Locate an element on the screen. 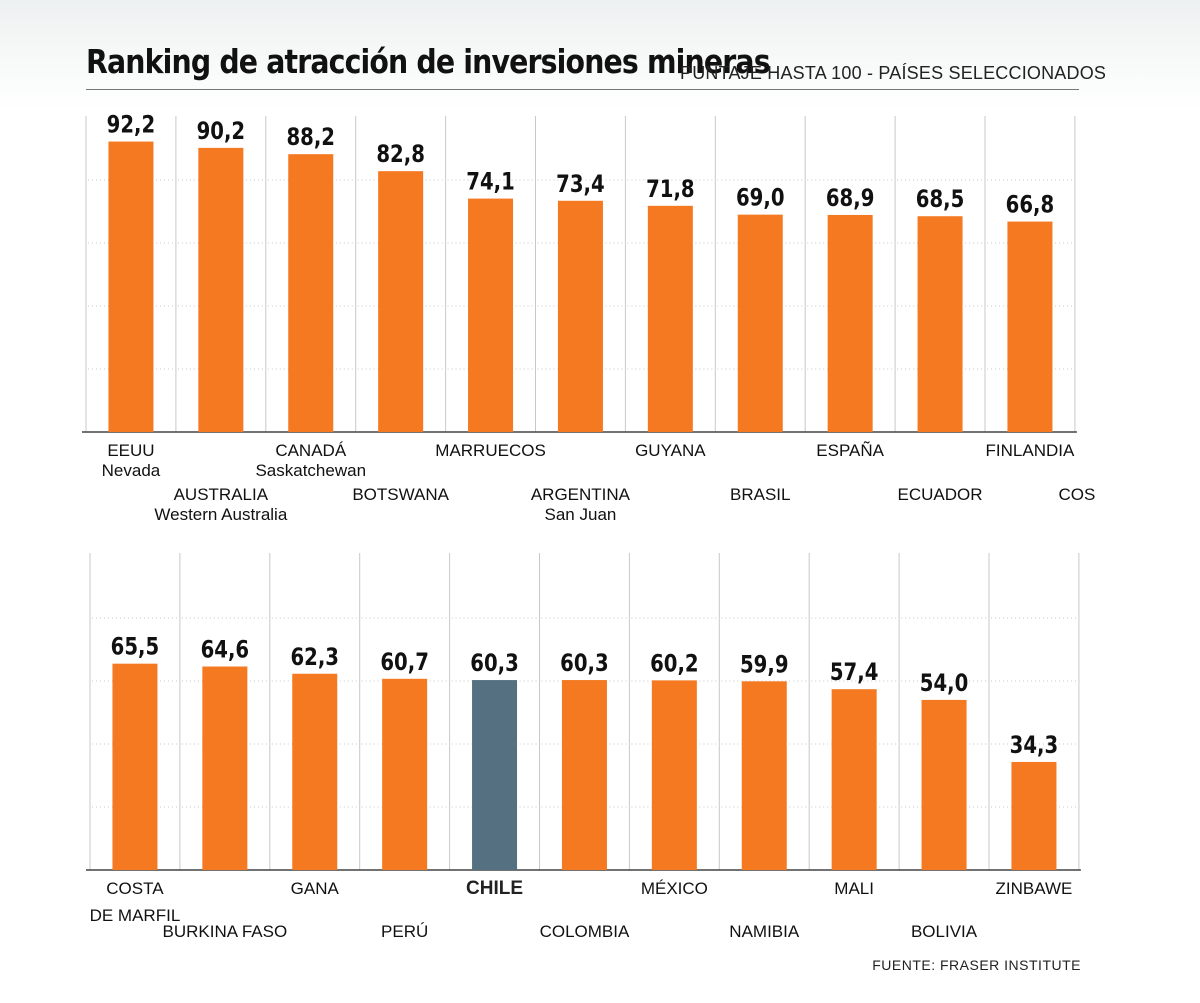  source-note: FUENTE: FRASER INSTITUTE is located at coordinates (976, 965).